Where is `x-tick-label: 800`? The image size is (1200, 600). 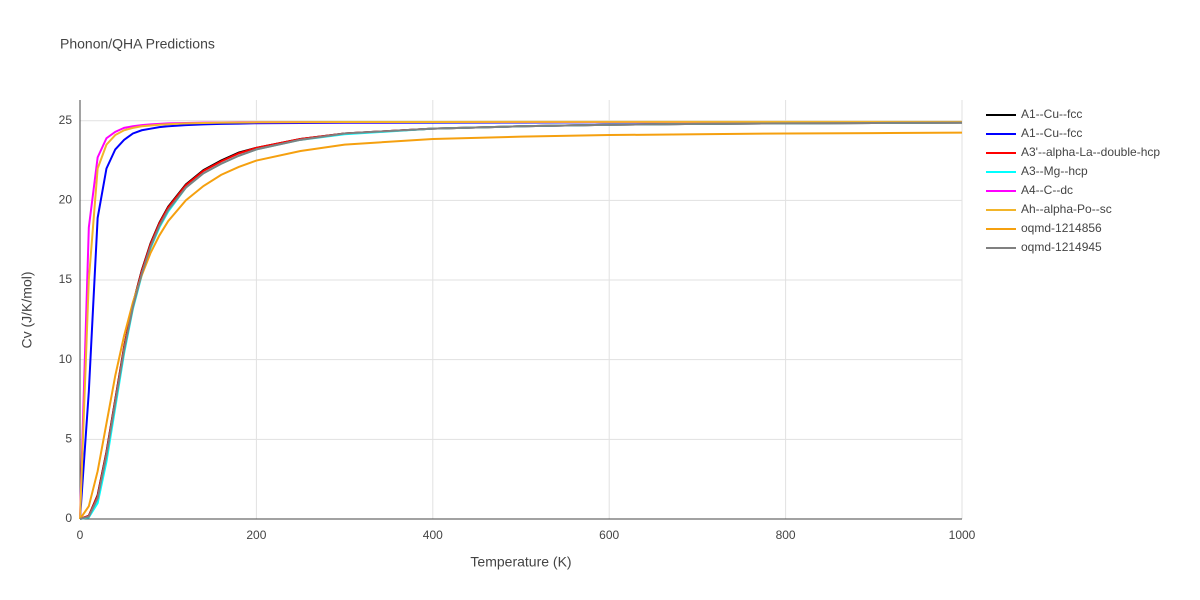 x-tick-label: 800 is located at coordinates (786, 535).